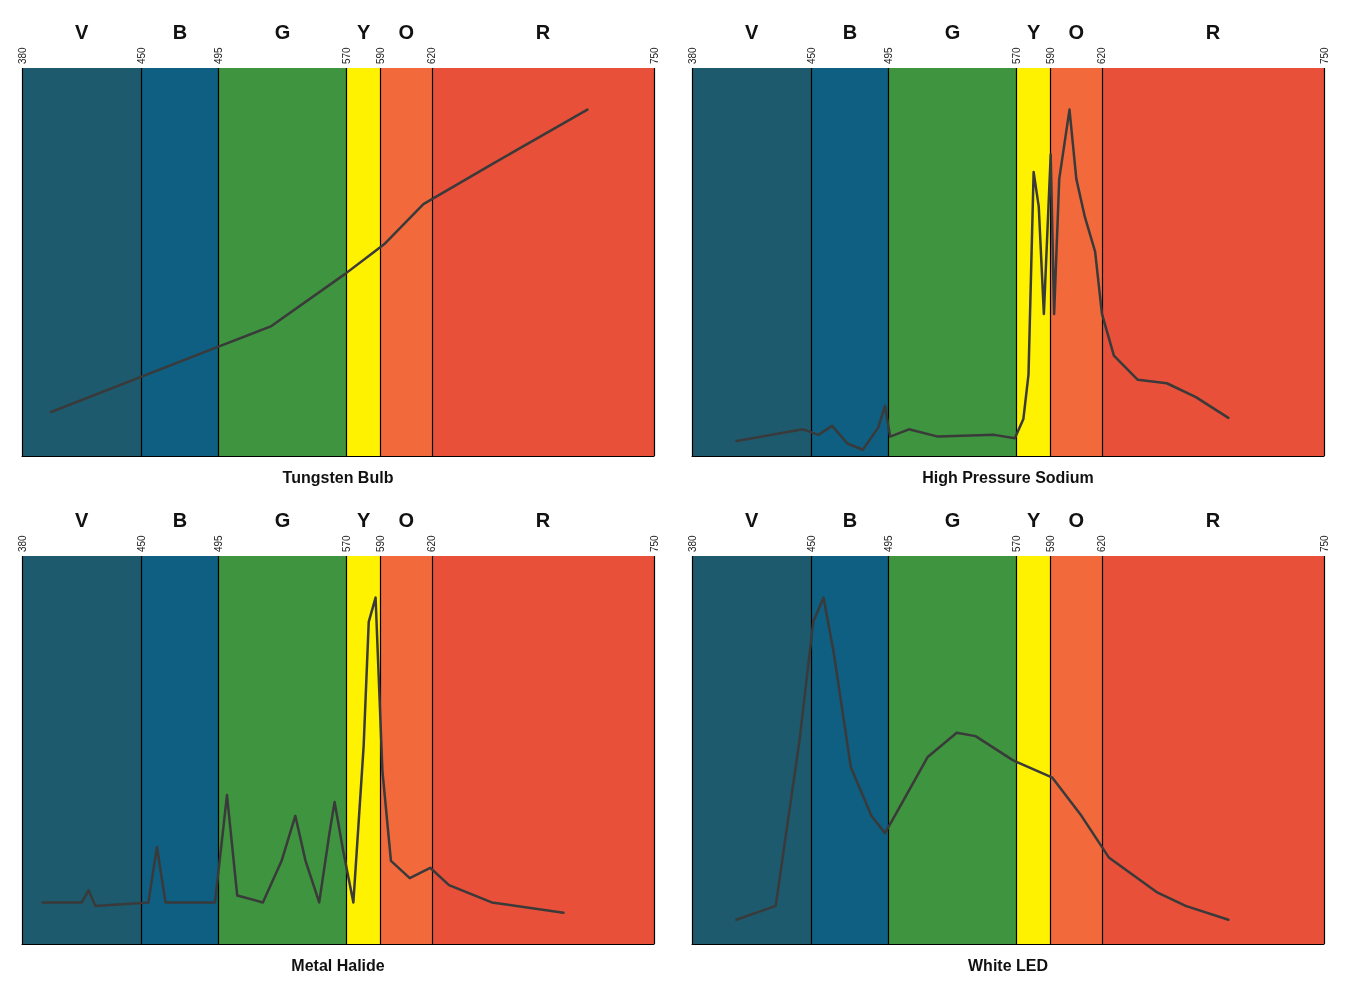 The height and width of the screenshot is (992, 1346). I want to click on text: Metal Halide, so click(338, 965).